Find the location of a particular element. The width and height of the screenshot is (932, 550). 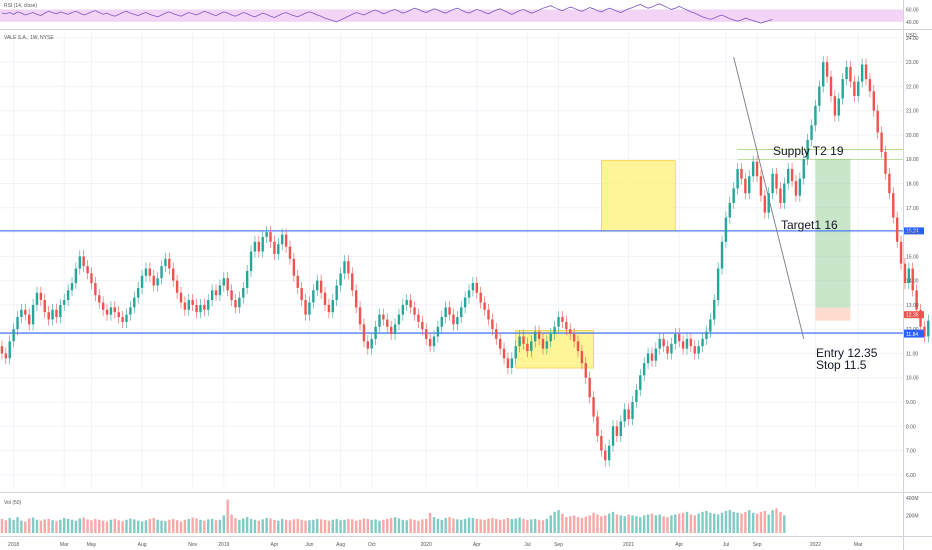

price-tick-label: 17.00 is located at coordinates (912, 209).